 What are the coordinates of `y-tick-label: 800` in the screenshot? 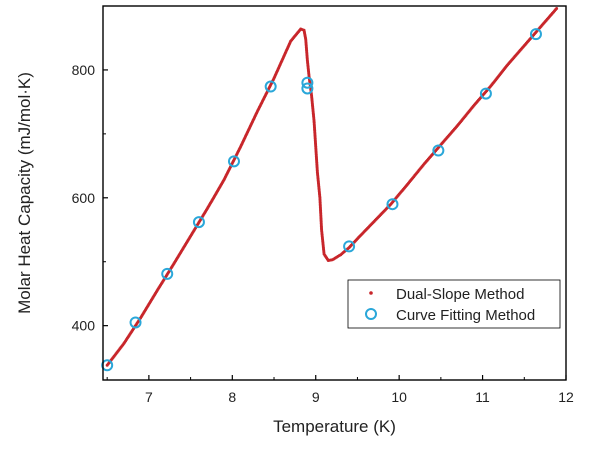 It's located at (84, 70).